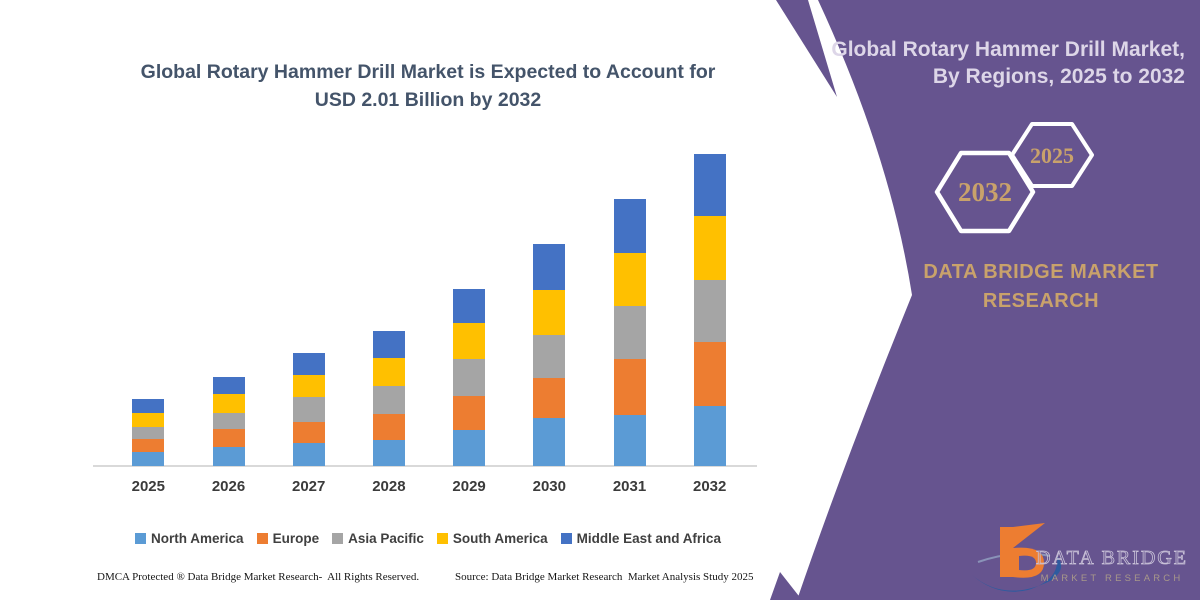  I want to click on legend-item: Middle East and Africa, so click(640, 538).